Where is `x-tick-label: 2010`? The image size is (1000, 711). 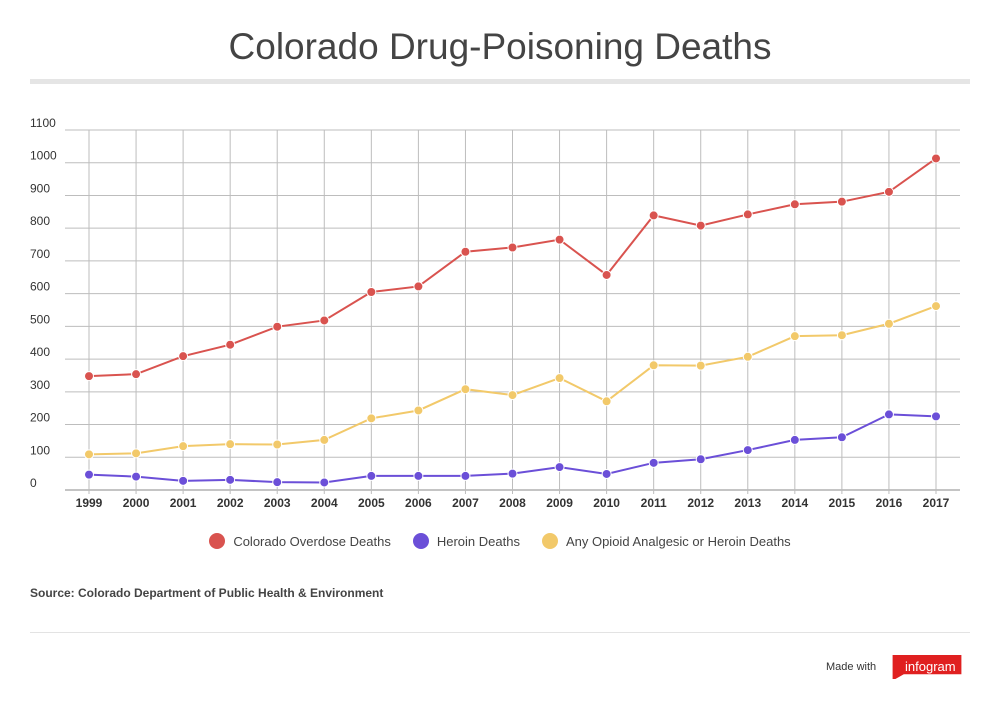
x-tick-label: 2010 is located at coordinates (606, 503).